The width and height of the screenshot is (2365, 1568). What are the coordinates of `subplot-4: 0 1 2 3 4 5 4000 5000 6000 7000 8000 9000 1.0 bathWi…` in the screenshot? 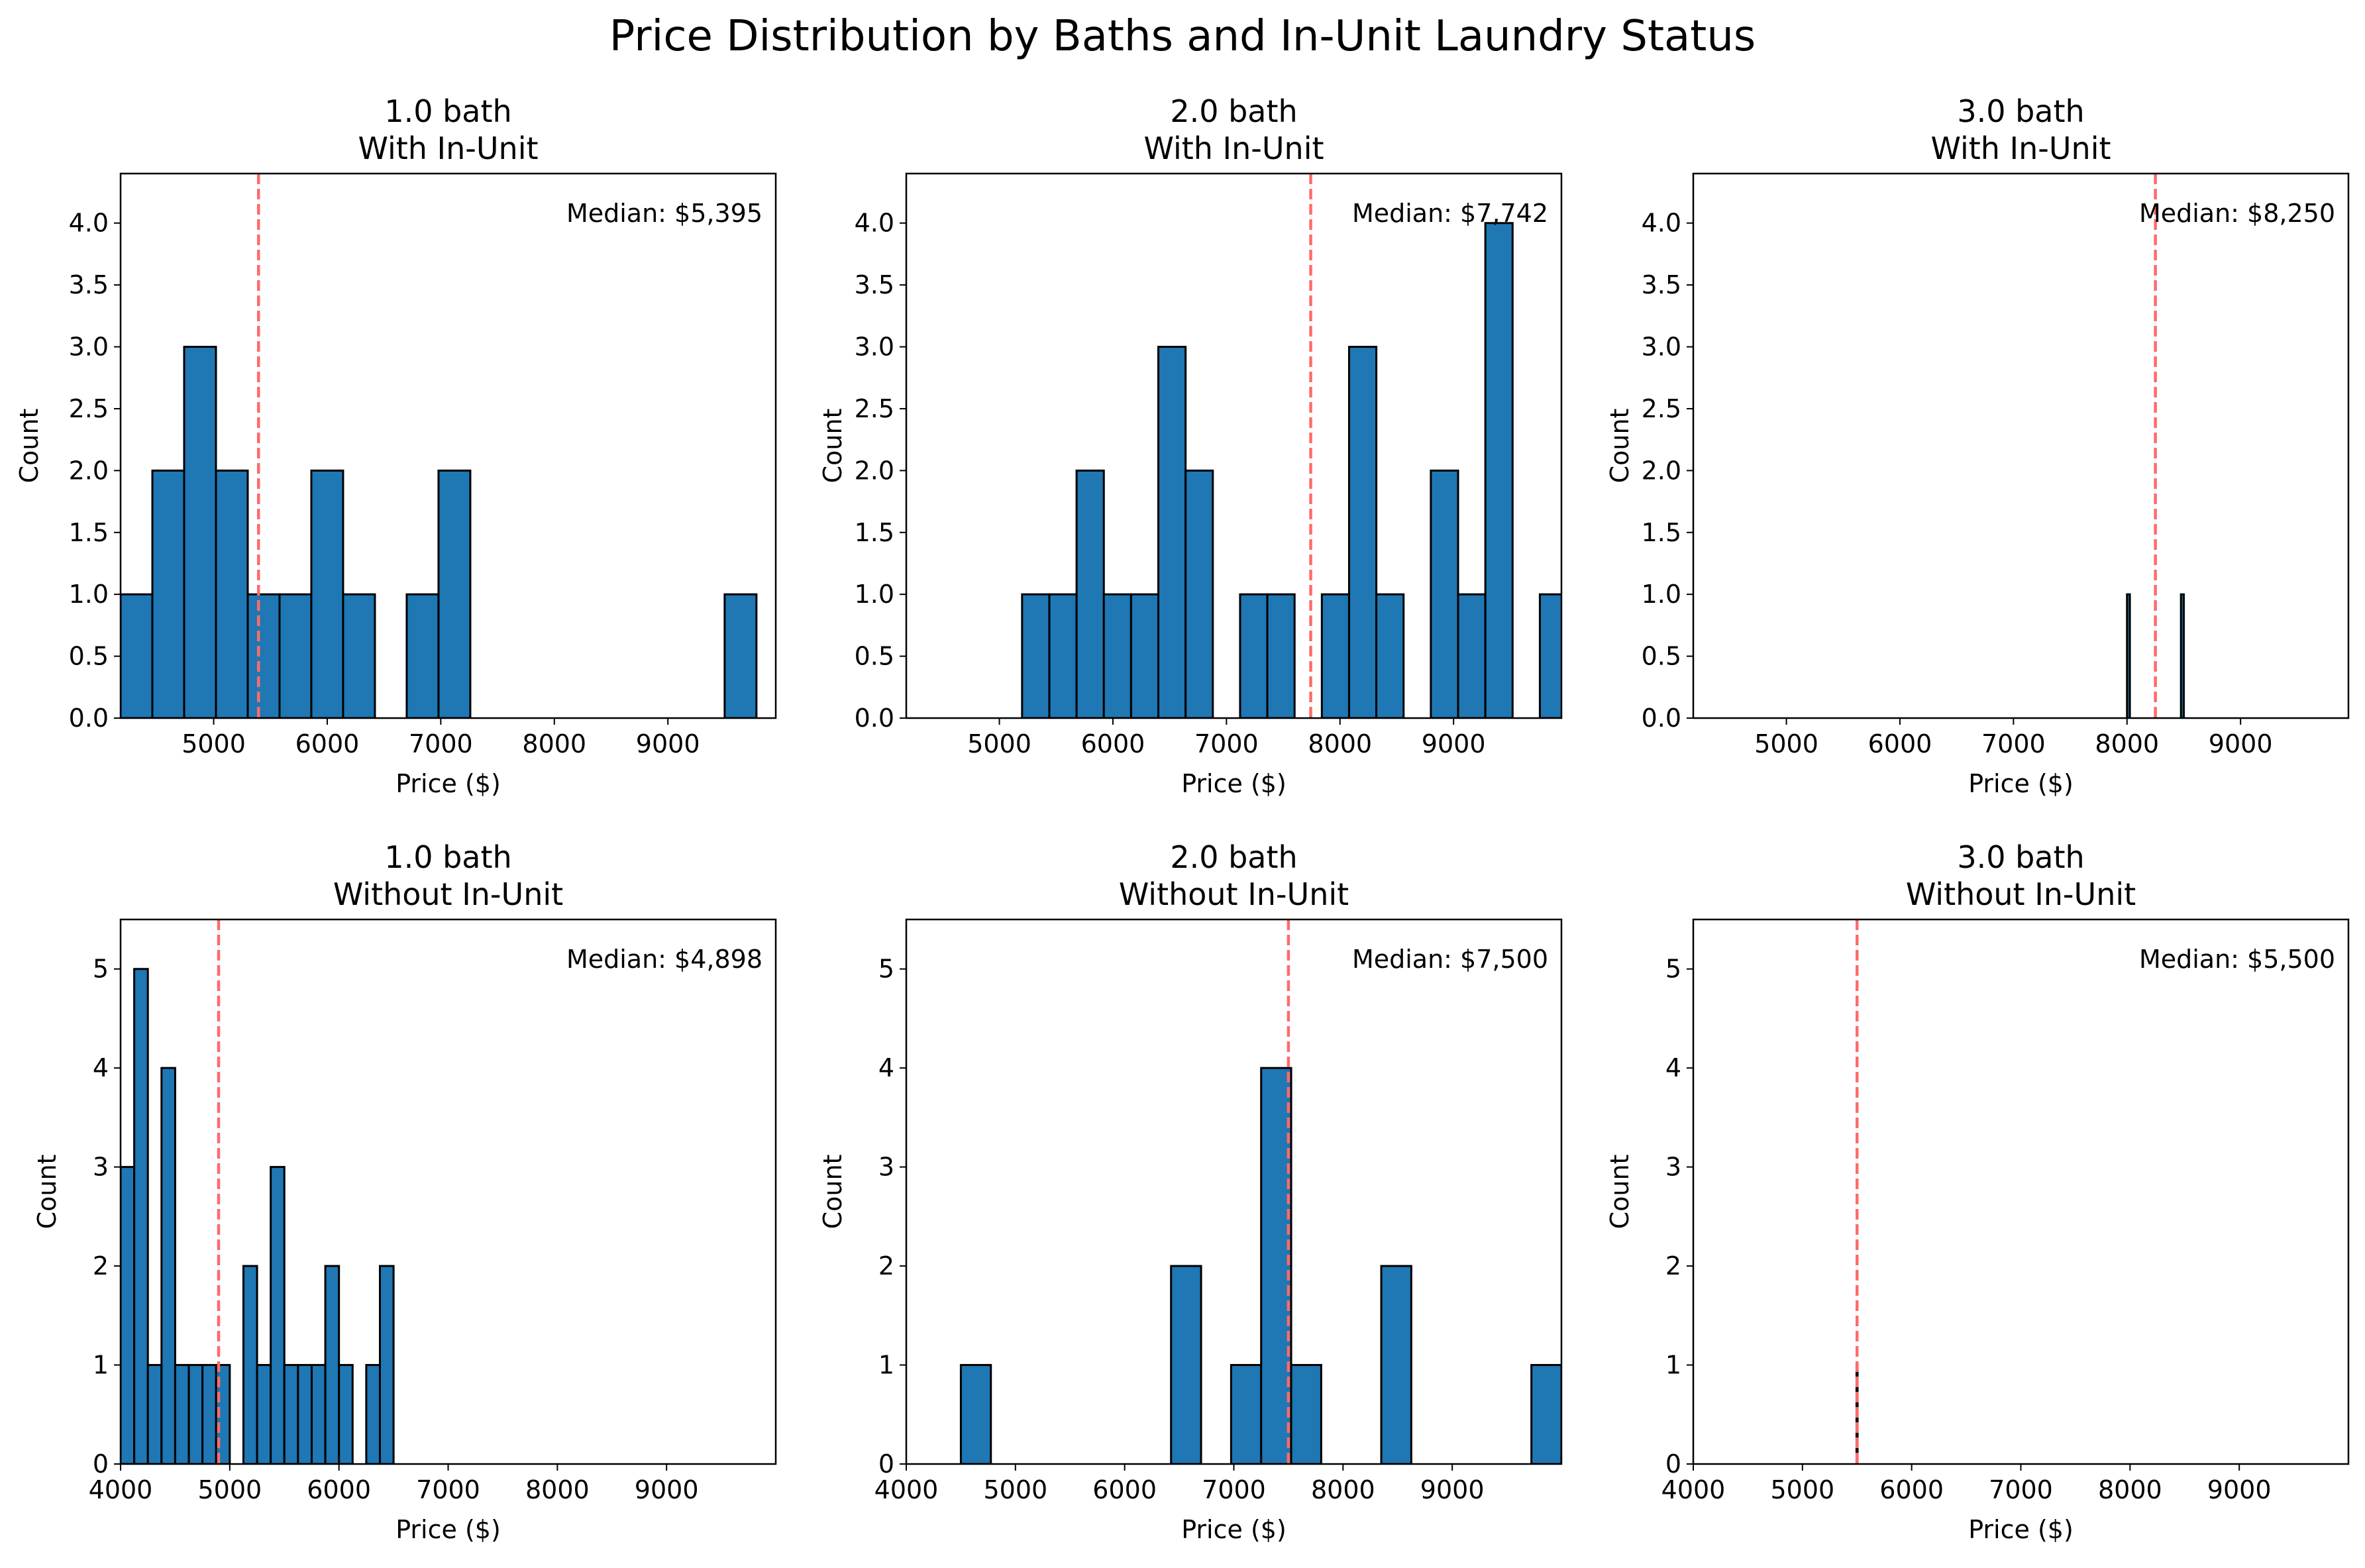 It's located at (404, 1191).